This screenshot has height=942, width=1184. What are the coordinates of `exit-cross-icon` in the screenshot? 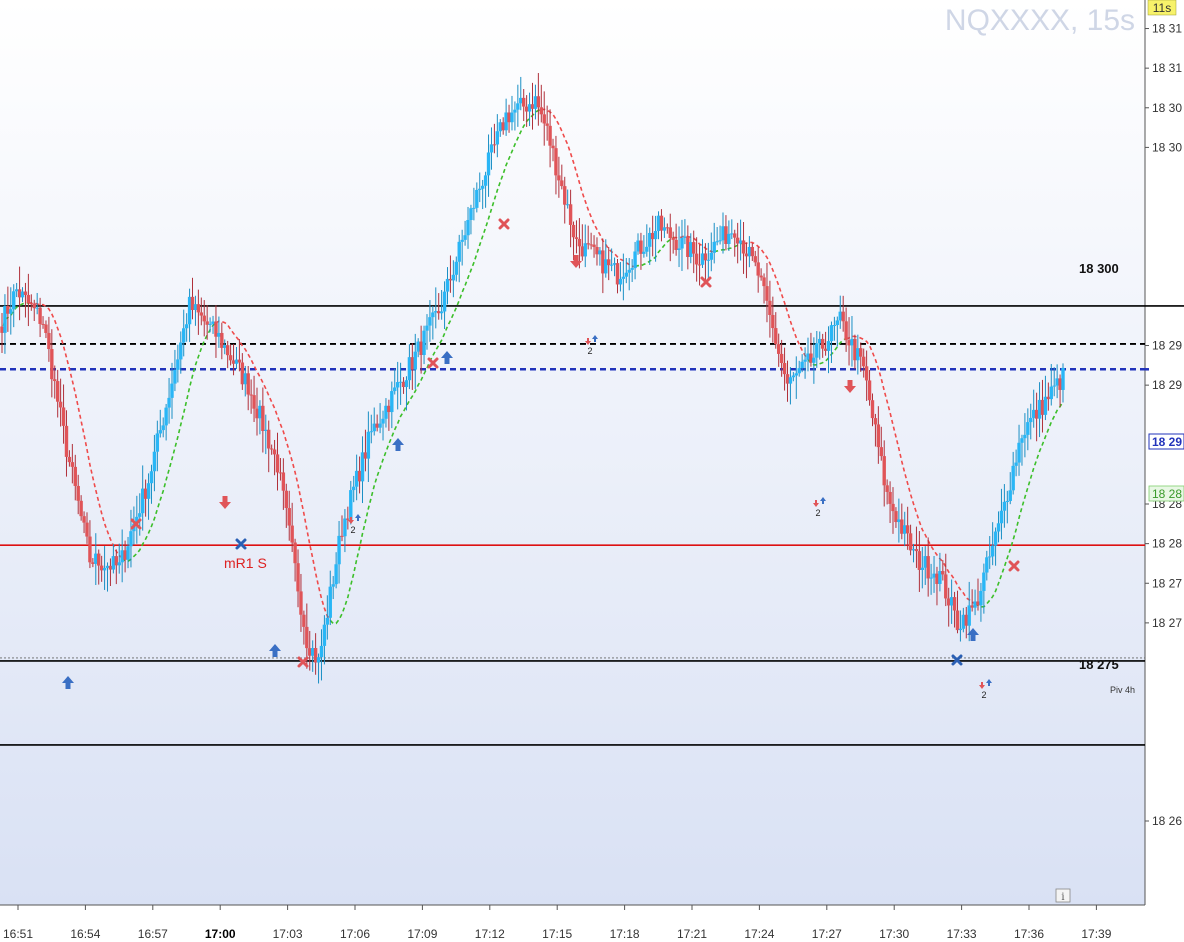 It's located at (136, 524).